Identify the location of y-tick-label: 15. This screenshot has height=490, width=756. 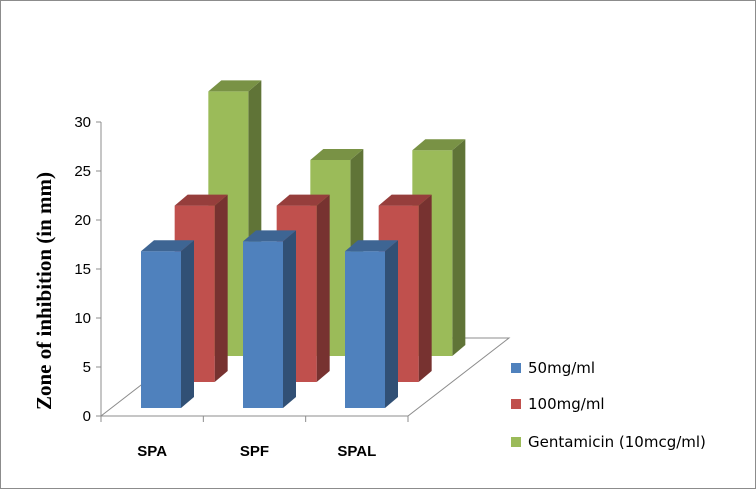
(82, 269).